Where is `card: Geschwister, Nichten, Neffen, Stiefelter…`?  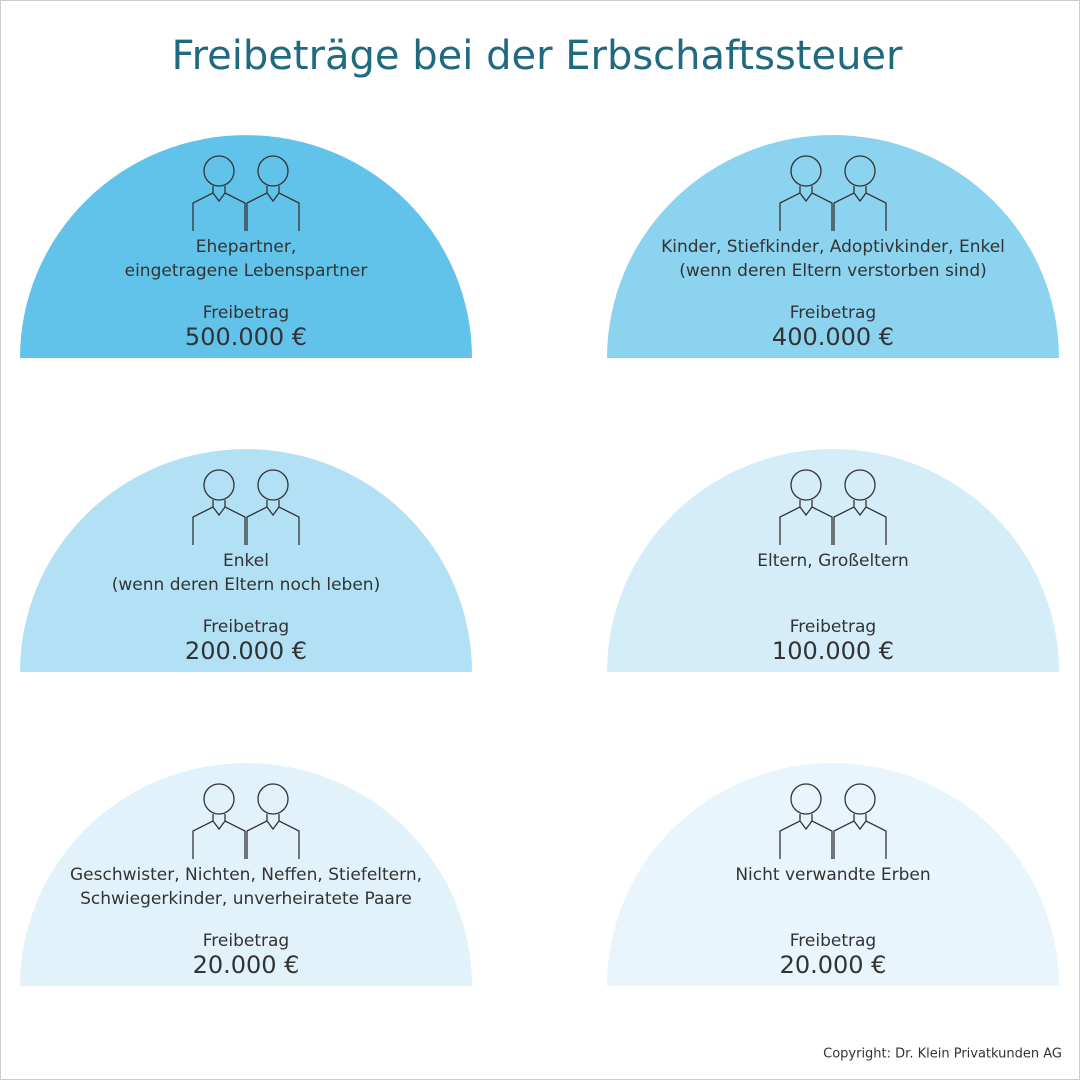
card: Geschwister, Nichten, Neffen, Stiefelter… is located at coordinates (246, 874).